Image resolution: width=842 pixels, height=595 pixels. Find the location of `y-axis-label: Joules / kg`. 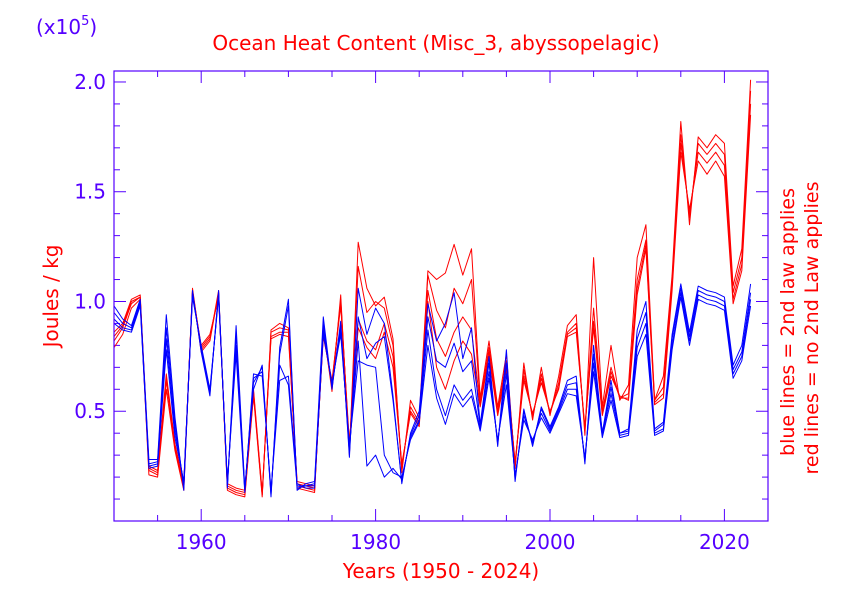

y-axis-label: Joules / kg is located at coordinates (51, 297).